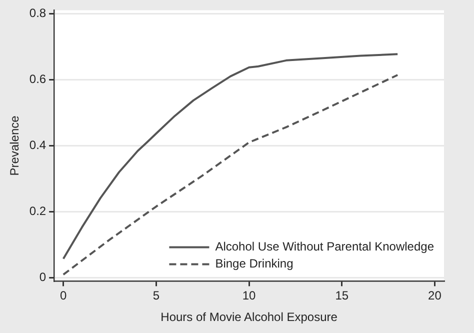 The image size is (474, 333). I want to click on y-tick-label: 0.8, so click(37, 13).